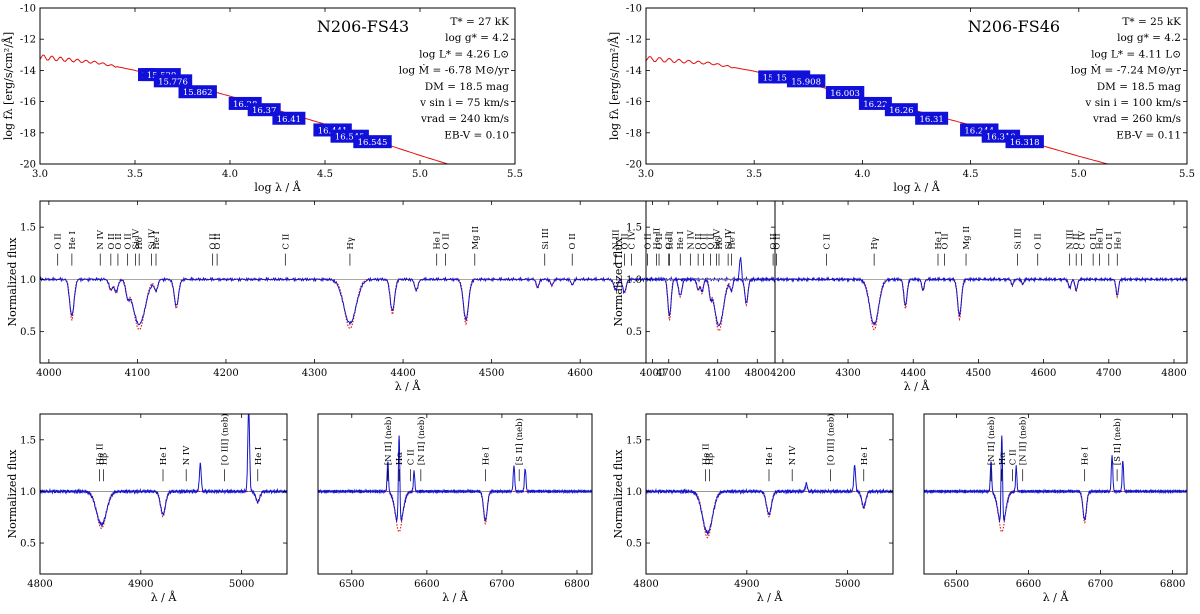 This screenshot has width=1200, height=614. What do you see at coordinates (135, 174) in the screenshot?
I see `x-tick-label: 3.5` at bounding box center [135, 174].